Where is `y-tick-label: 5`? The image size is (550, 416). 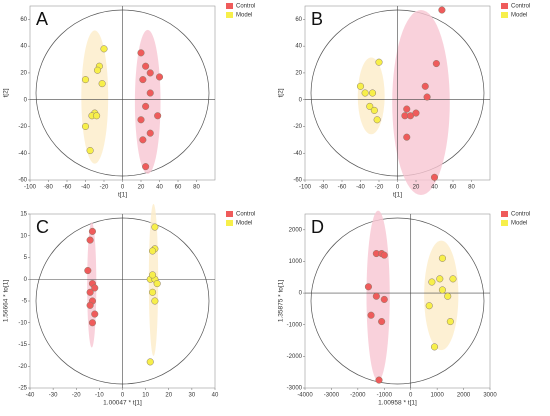
y-tick-label: 5 is located at coordinates (26, 258).